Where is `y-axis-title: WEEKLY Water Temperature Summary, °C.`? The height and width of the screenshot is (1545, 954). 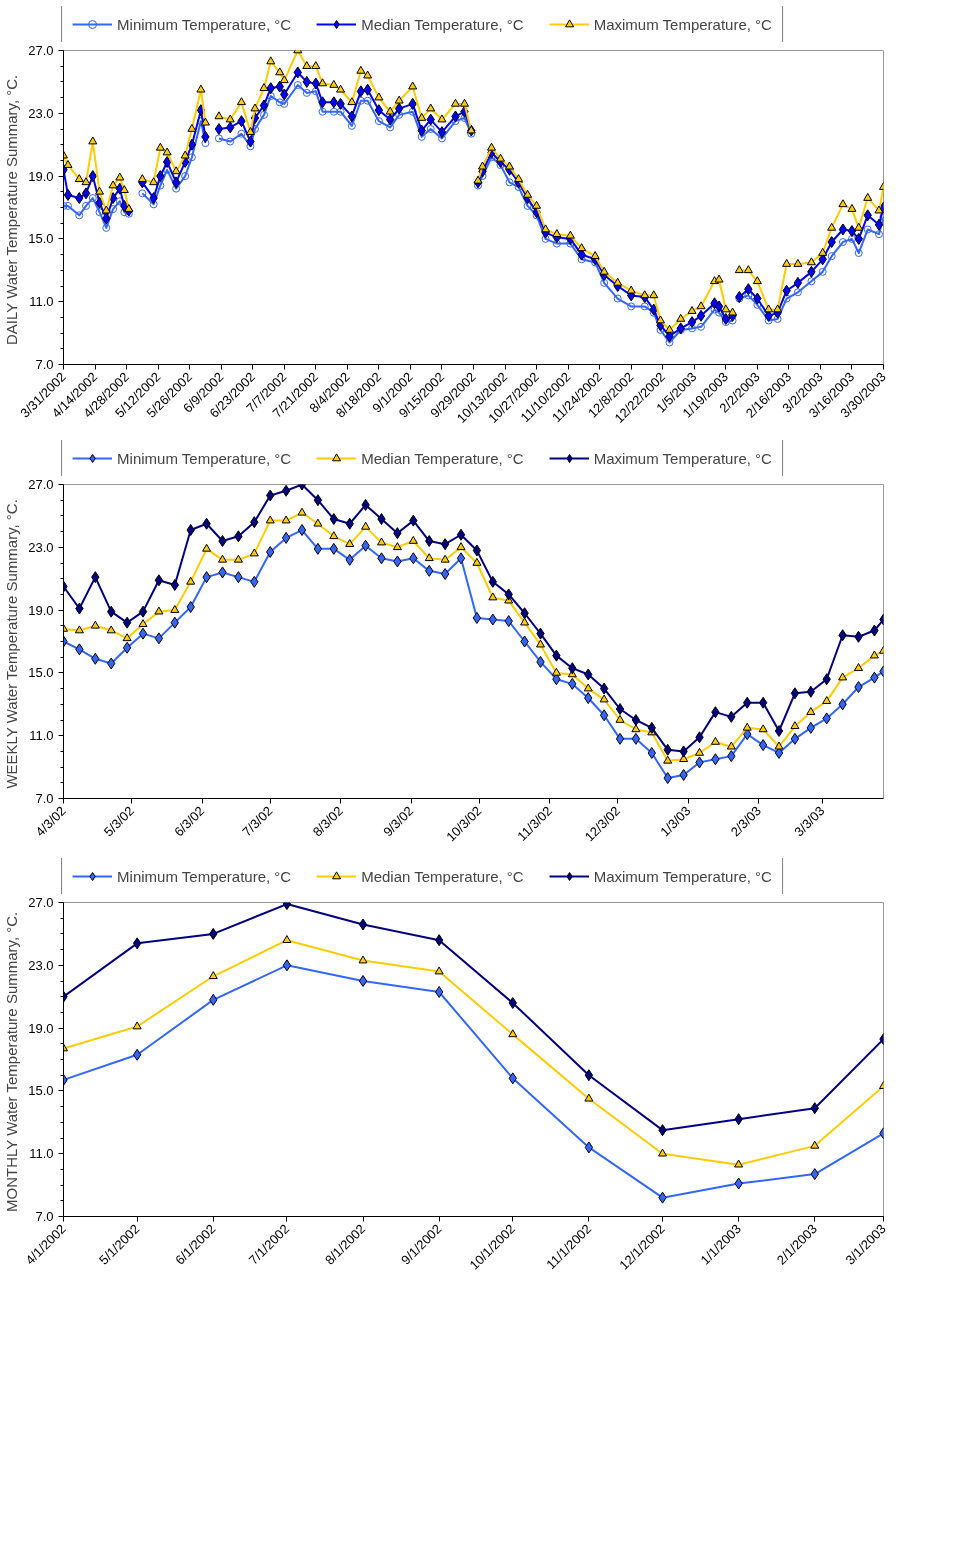
y-axis-title: WEEKLY Water Temperature Summary, °C. is located at coordinates (12, 644).